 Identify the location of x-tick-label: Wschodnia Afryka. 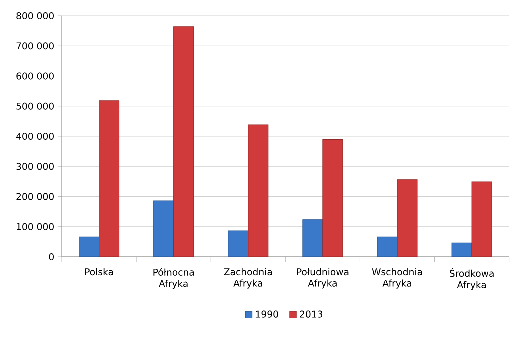
(397, 278).